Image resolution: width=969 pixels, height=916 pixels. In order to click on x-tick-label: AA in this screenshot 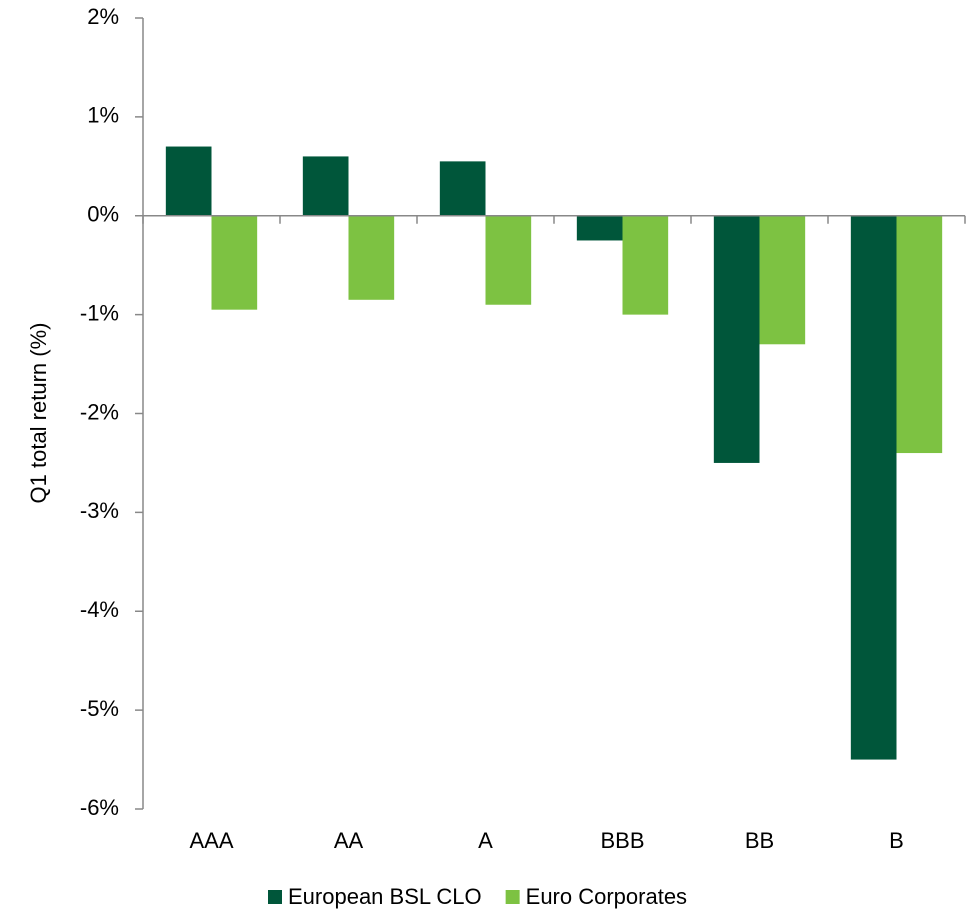, I will do `click(349, 840)`.